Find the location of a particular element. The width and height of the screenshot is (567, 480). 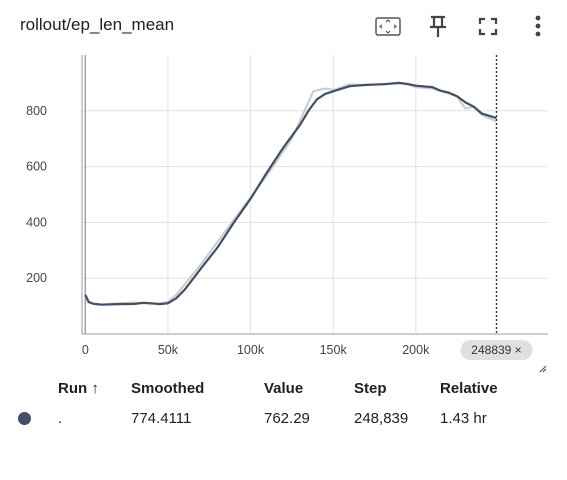

y-tick-label: 800 is located at coordinates (36, 111).